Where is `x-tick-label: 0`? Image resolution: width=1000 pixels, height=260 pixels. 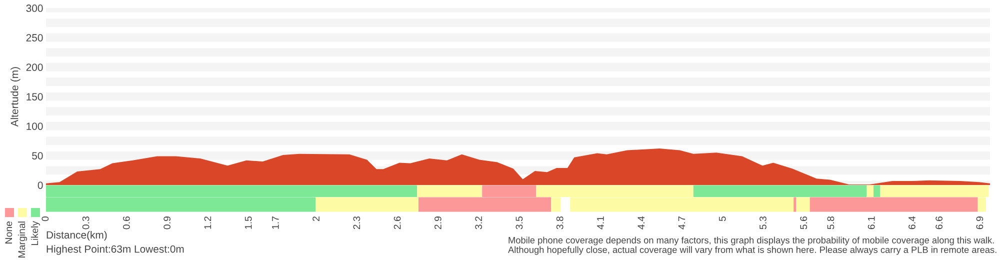 x-tick-label: 0 is located at coordinates (45, 219).